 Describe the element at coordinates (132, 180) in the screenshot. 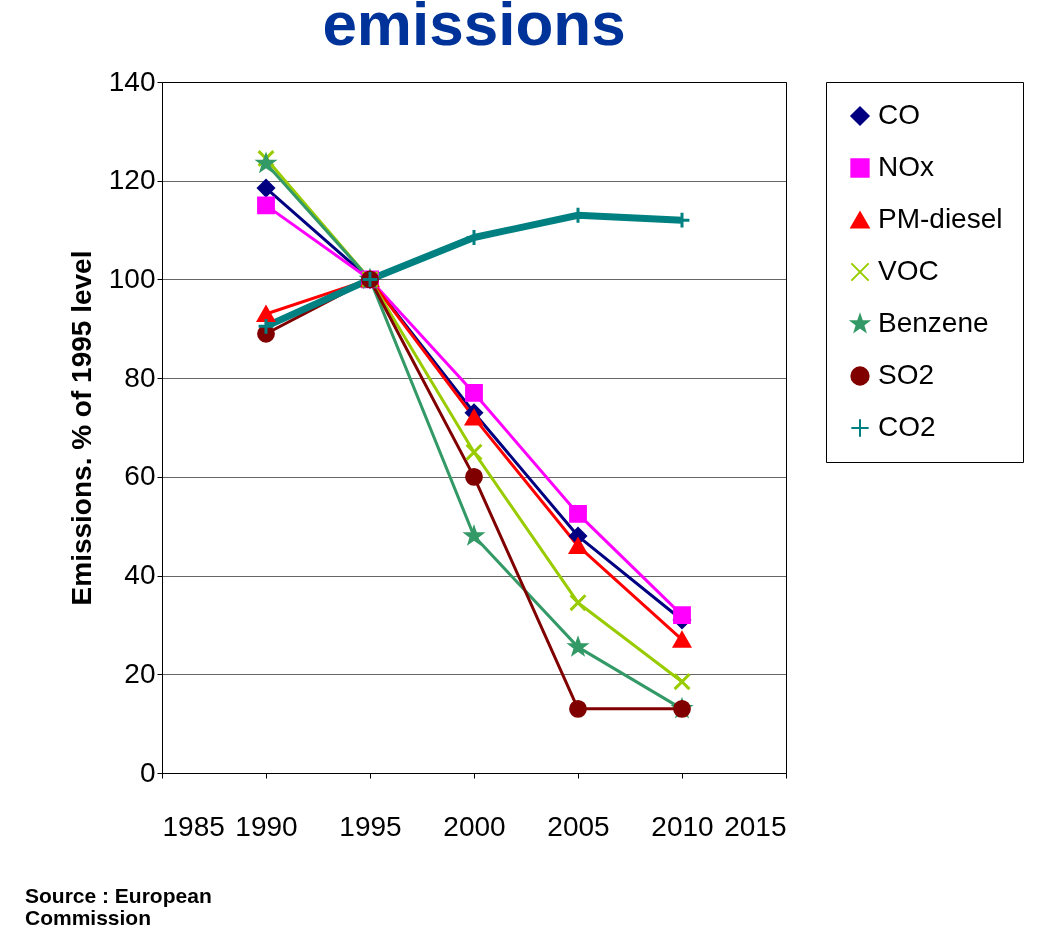

I see `y-tick-label: 120` at that location.